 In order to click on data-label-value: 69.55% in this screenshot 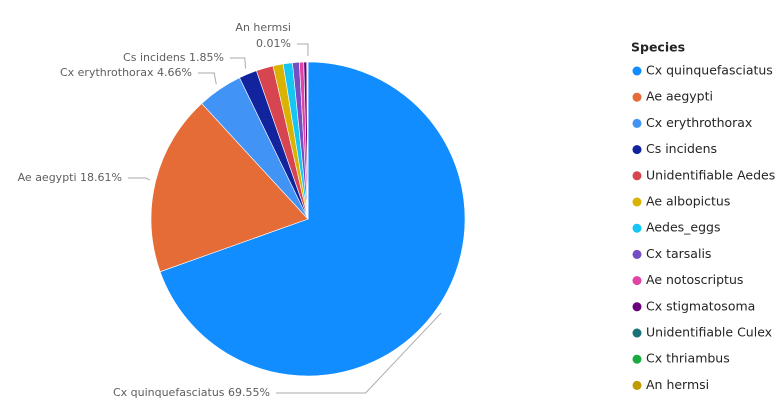, I will do `click(249, 392)`.